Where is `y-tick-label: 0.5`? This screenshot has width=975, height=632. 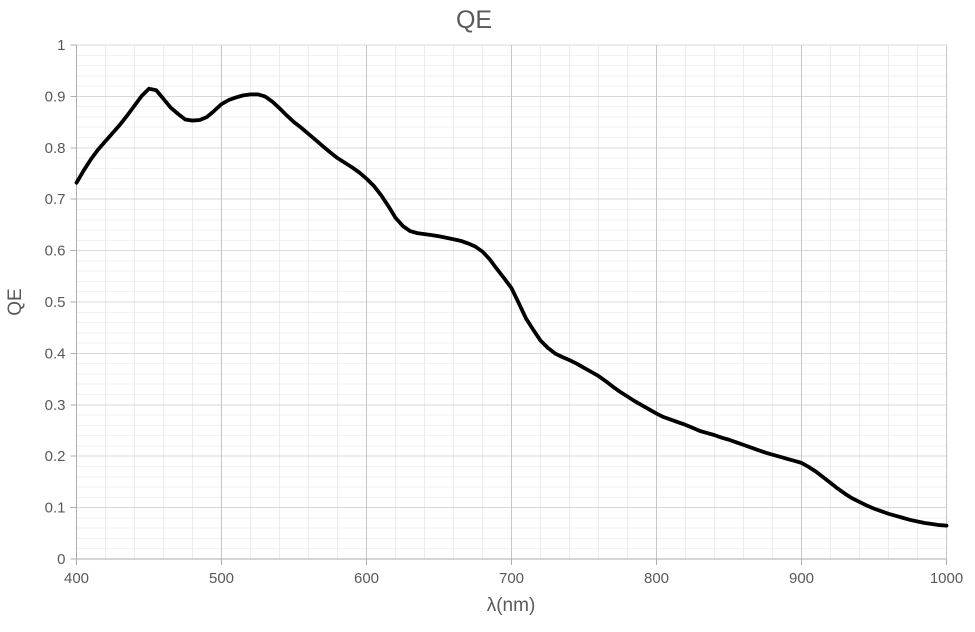 y-tick-label: 0.5 is located at coordinates (55, 302).